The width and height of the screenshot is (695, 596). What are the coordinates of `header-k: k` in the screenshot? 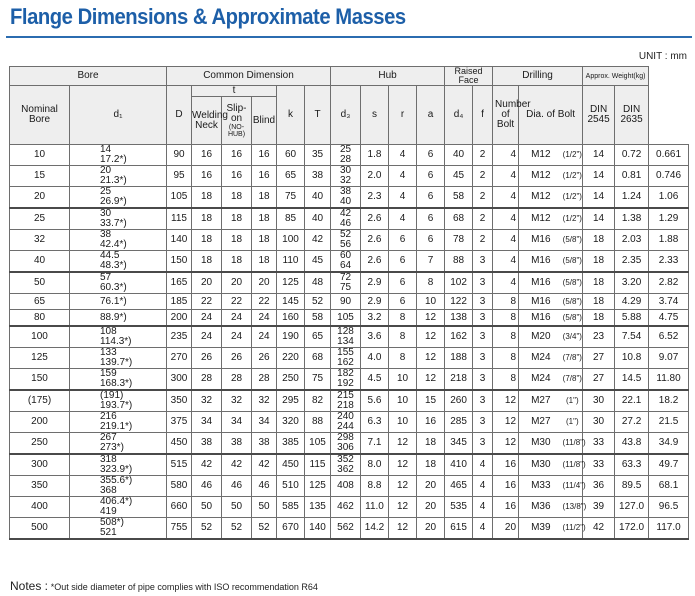 It's located at (290, 115).